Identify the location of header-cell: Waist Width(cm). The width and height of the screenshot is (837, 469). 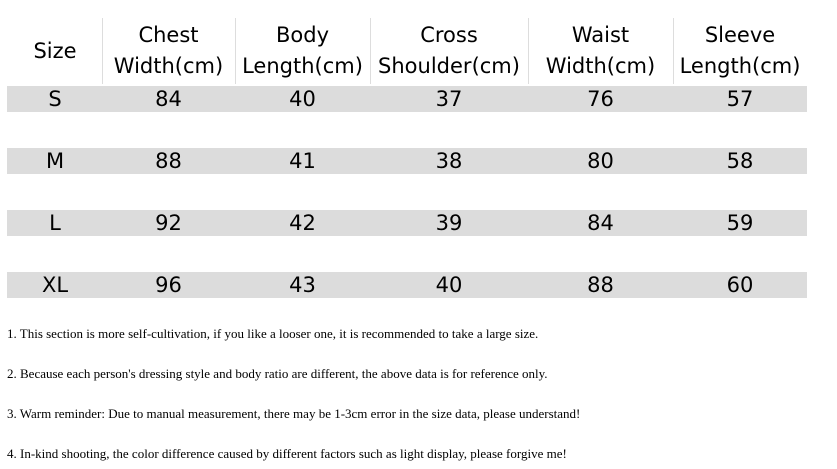
(600, 51).